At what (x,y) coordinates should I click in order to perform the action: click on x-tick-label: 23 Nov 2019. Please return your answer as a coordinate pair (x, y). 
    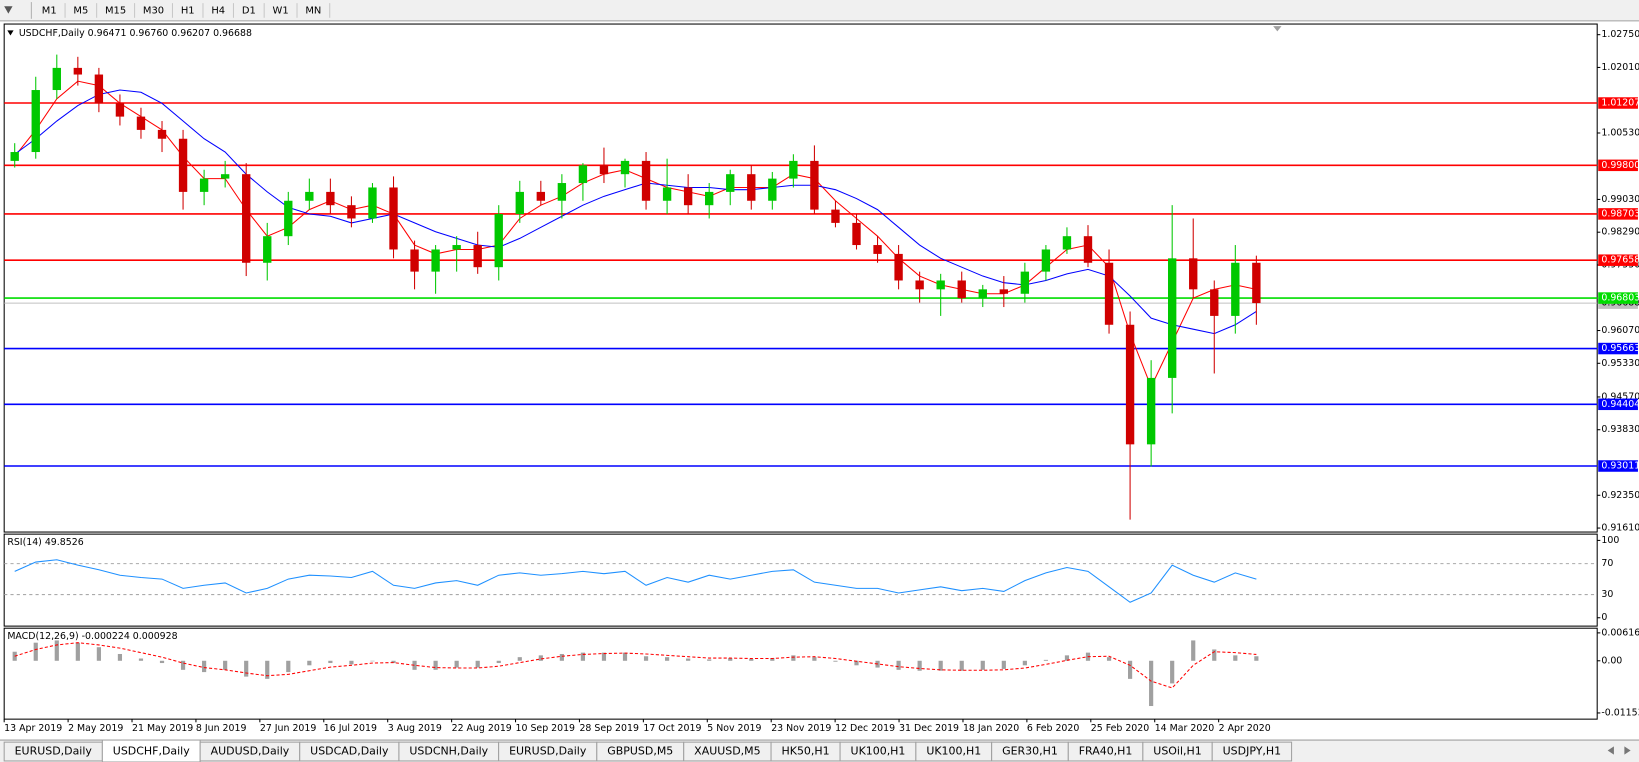
    Looking at the image, I should click on (801, 728).